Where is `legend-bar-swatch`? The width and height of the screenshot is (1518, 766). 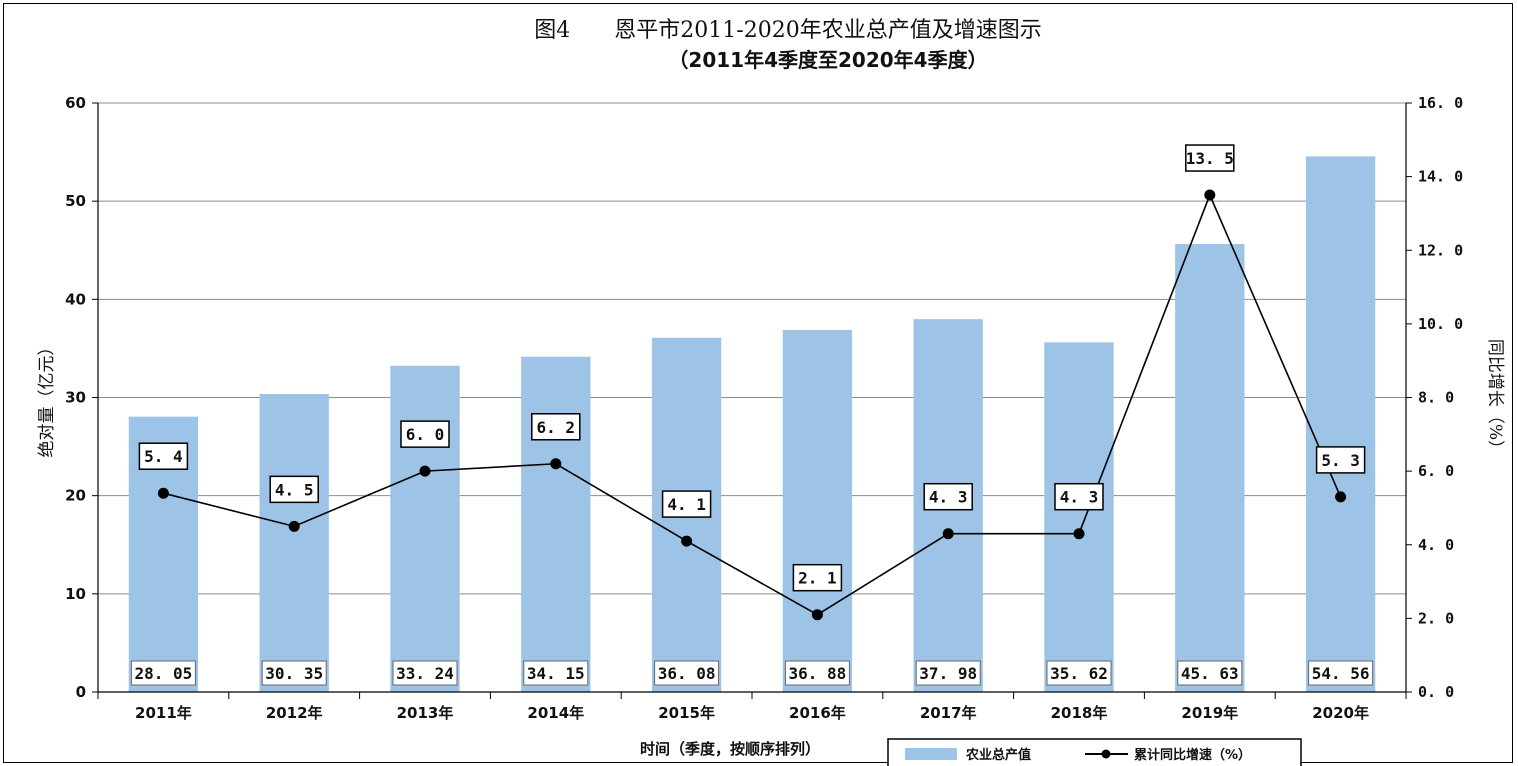 legend-bar-swatch is located at coordinates (931, 754).